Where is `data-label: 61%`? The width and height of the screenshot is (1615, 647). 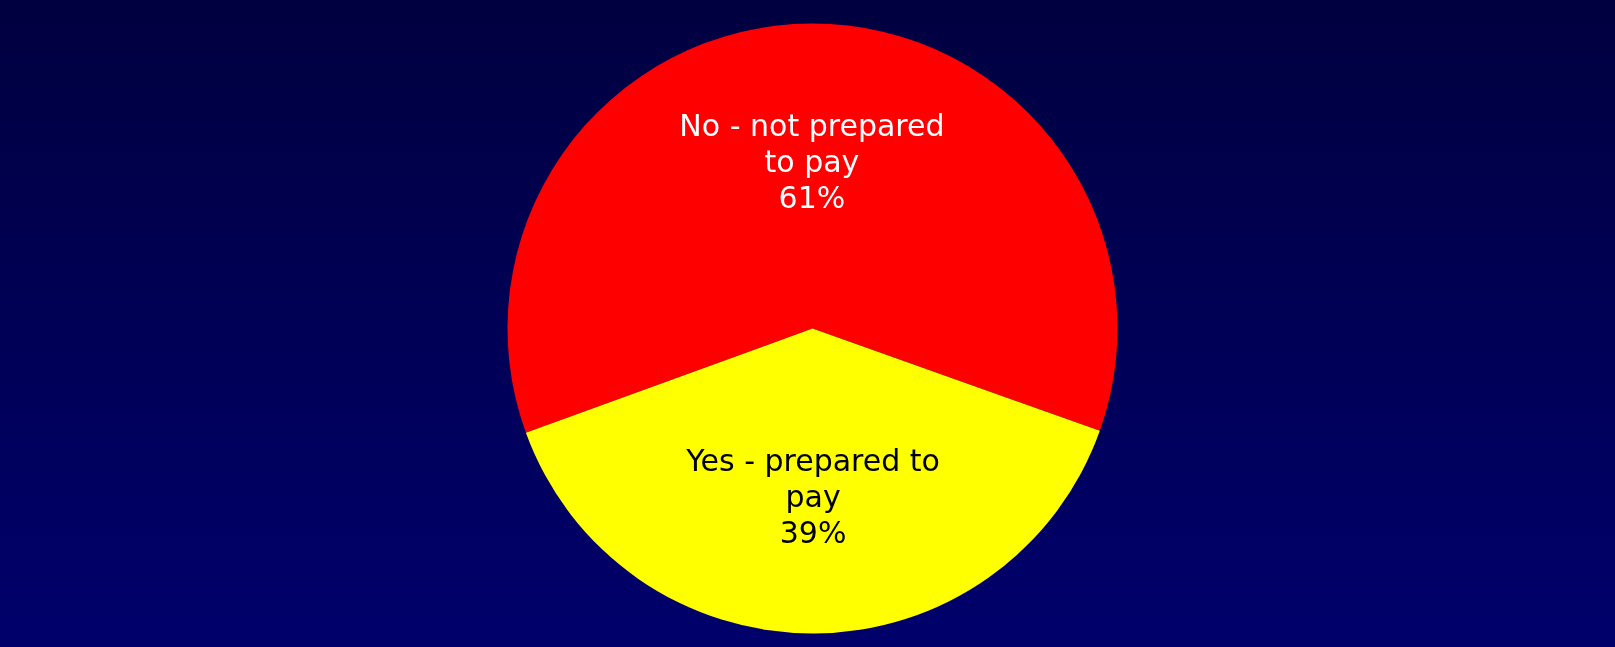
data-label: 61% is located at coordinates (812, 197).